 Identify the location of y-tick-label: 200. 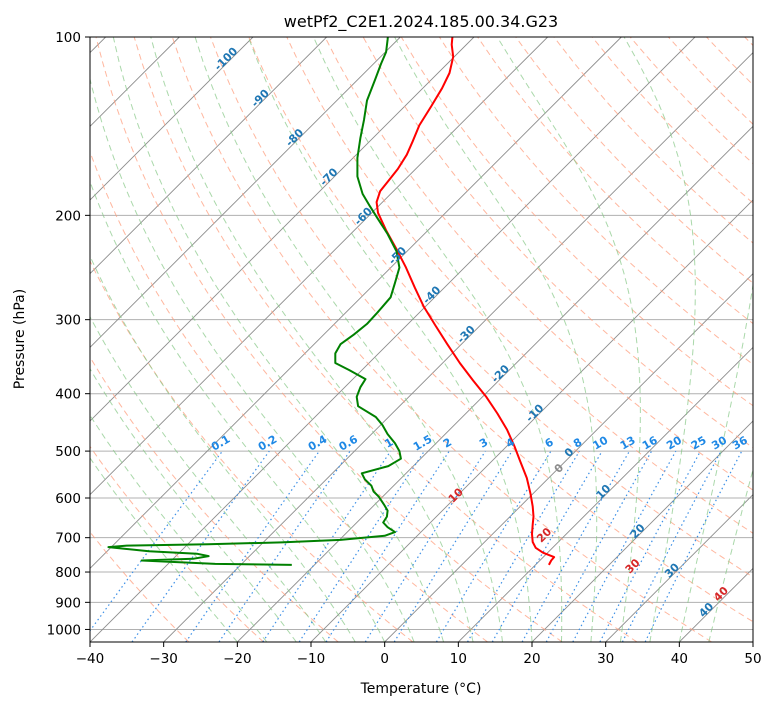
(68, 216).